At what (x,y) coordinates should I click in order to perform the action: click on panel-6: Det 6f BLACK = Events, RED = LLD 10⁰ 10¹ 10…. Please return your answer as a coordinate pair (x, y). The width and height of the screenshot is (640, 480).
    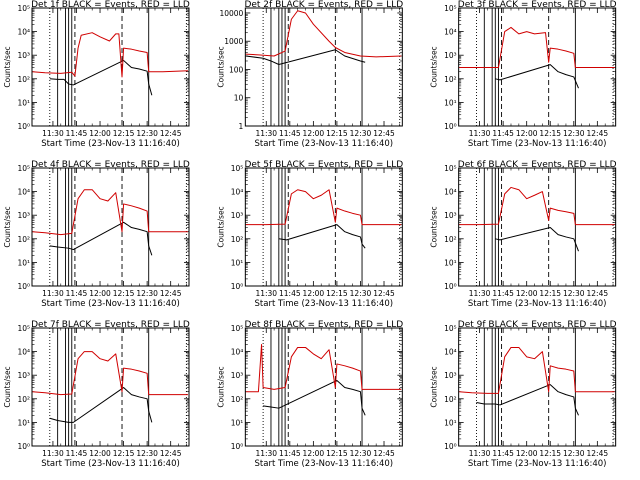
    Looking at the image, I should click on (523, 234).